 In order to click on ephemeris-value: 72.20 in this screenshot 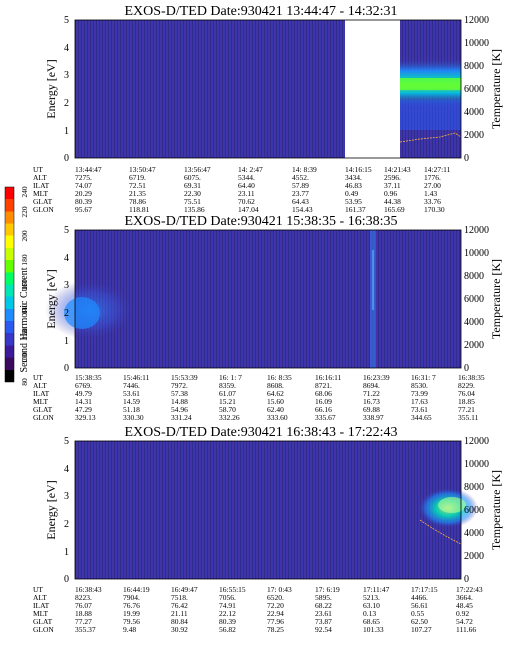, I will do `click(275, 605)`.